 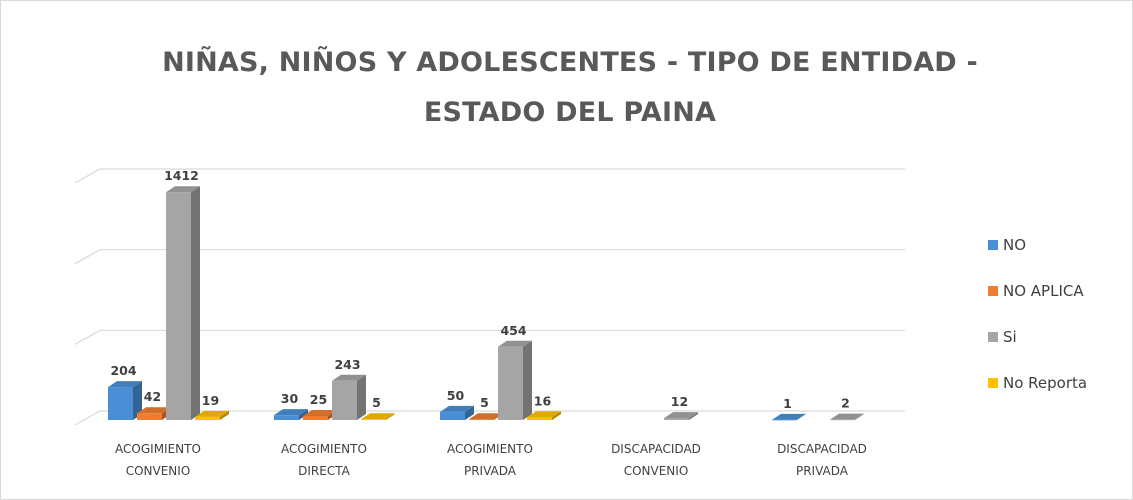 I want to click on legend-entry: Si, so click(x=1002, y=337).